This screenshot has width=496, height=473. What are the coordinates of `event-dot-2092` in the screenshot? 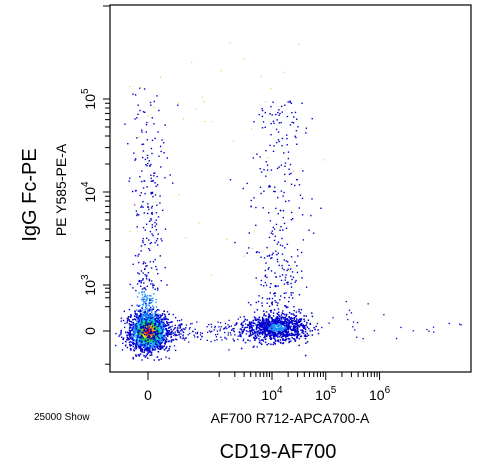 It's located at (149, 316).